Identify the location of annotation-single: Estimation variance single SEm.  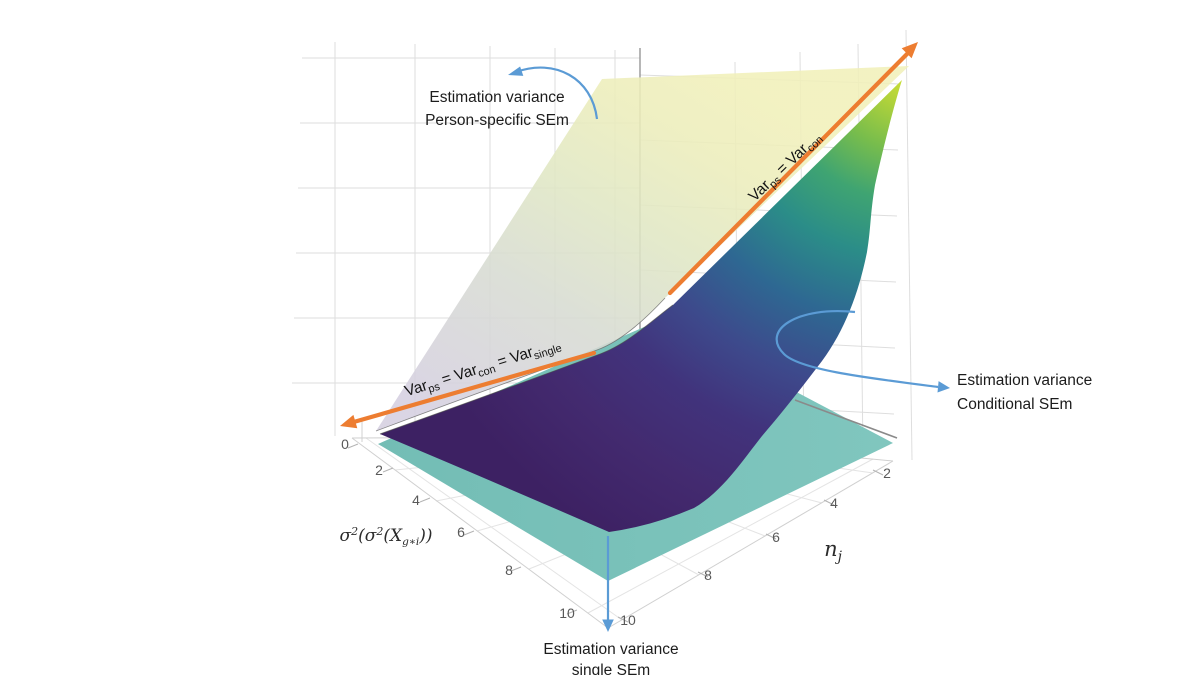
(610, 658).